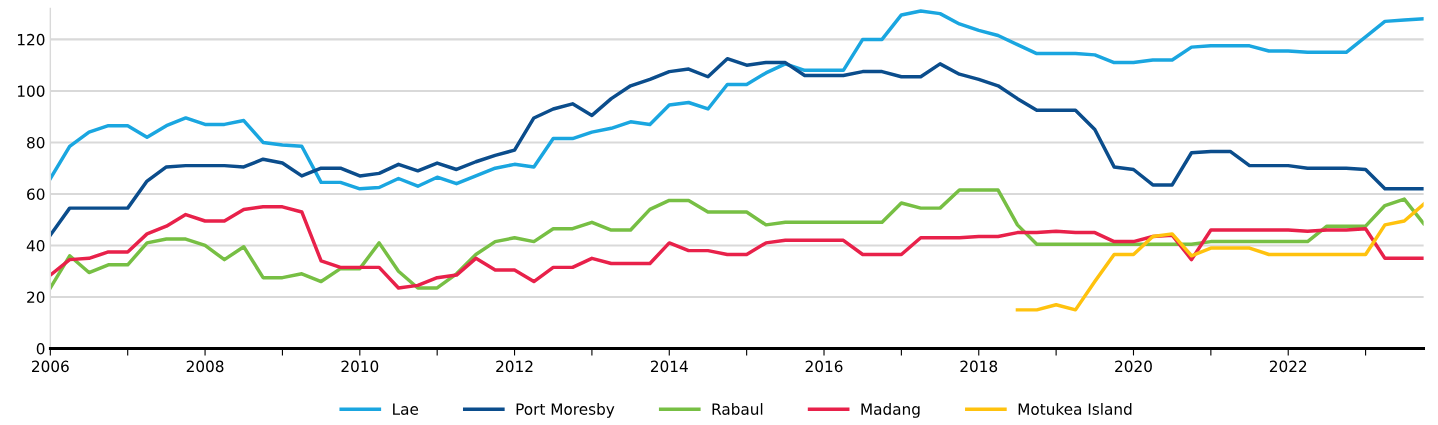 The width and height of the screenshot is (1438, 425). Describe the element at coordinates (36, 194) in the screenshot. I see `y-tick-label: 60` at that location.